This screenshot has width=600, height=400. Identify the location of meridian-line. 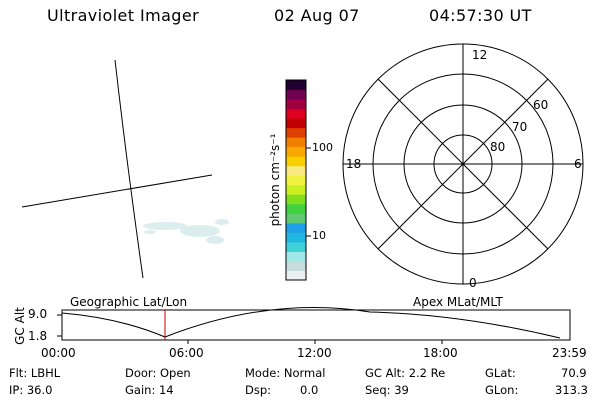
(129, 169).